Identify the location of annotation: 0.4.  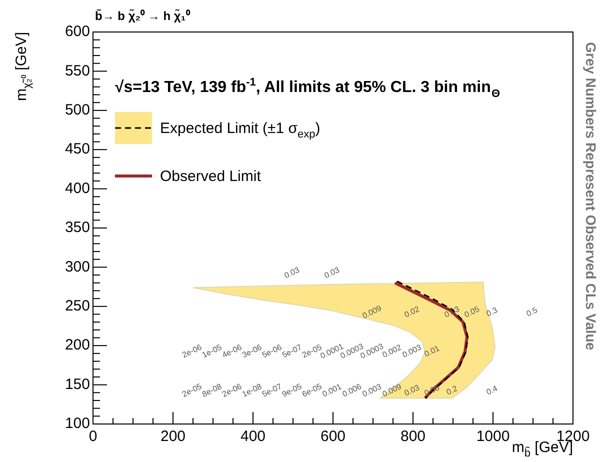
(492, 390).